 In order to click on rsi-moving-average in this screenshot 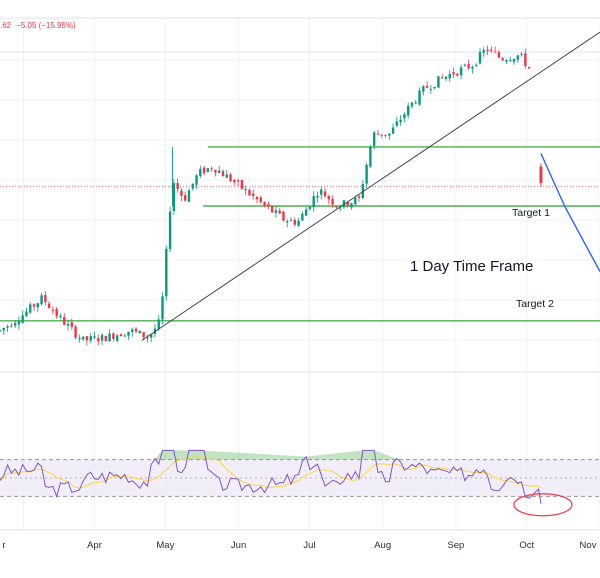, I will do `click(271, 472)`.